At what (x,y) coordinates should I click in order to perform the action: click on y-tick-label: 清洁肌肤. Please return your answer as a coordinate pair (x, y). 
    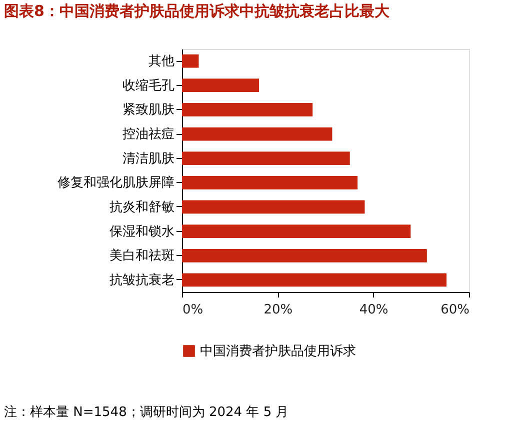
    Looking at the image, I should click on (148, 158).